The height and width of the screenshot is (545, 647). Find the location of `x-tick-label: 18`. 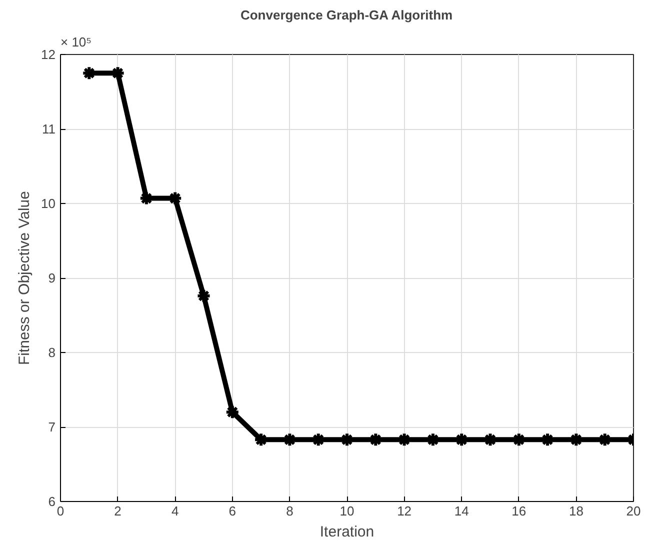

x-tick-label: 18 is located at coordinates (576, 511).